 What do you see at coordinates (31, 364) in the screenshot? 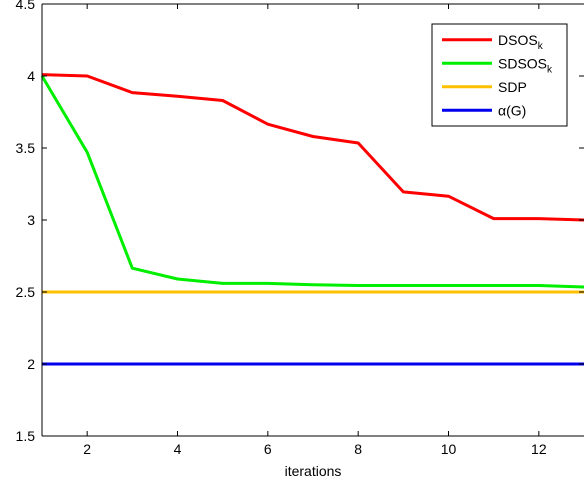
I see `y-tick-label: 2` at bounding box center [31, 364].